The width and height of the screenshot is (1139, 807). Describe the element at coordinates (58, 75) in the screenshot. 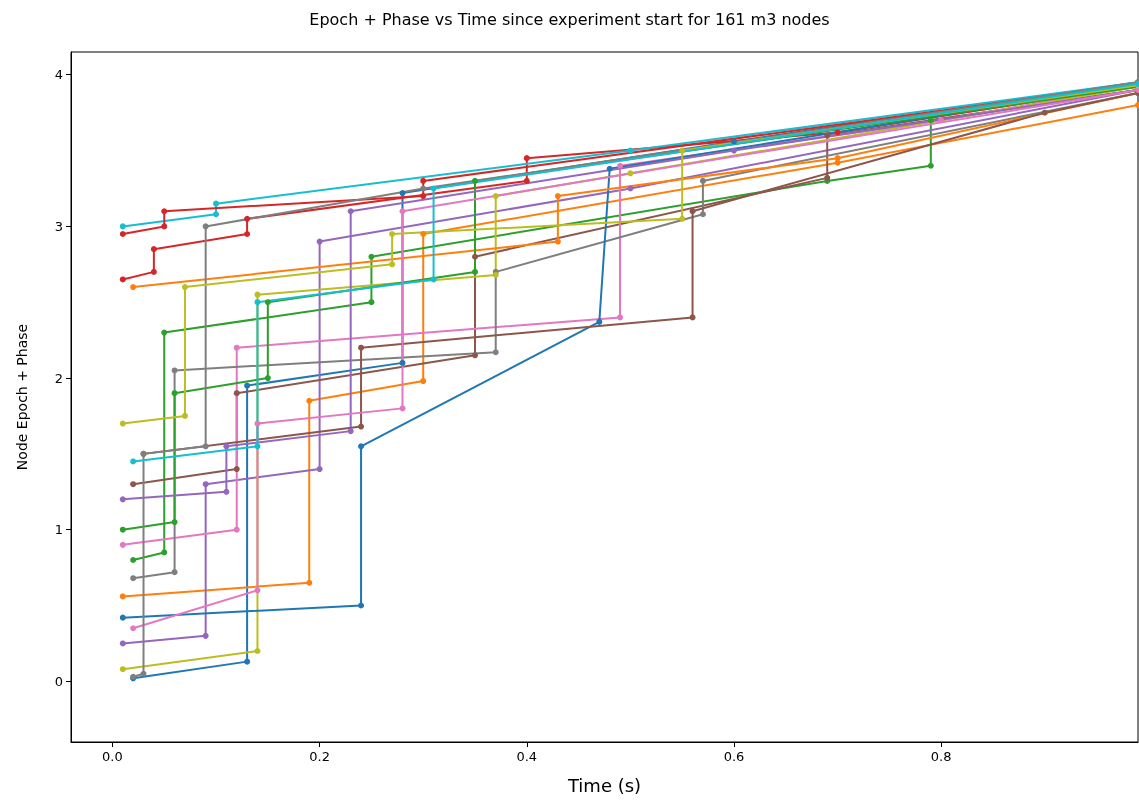

I see `y-tick-label: 4` at that location.